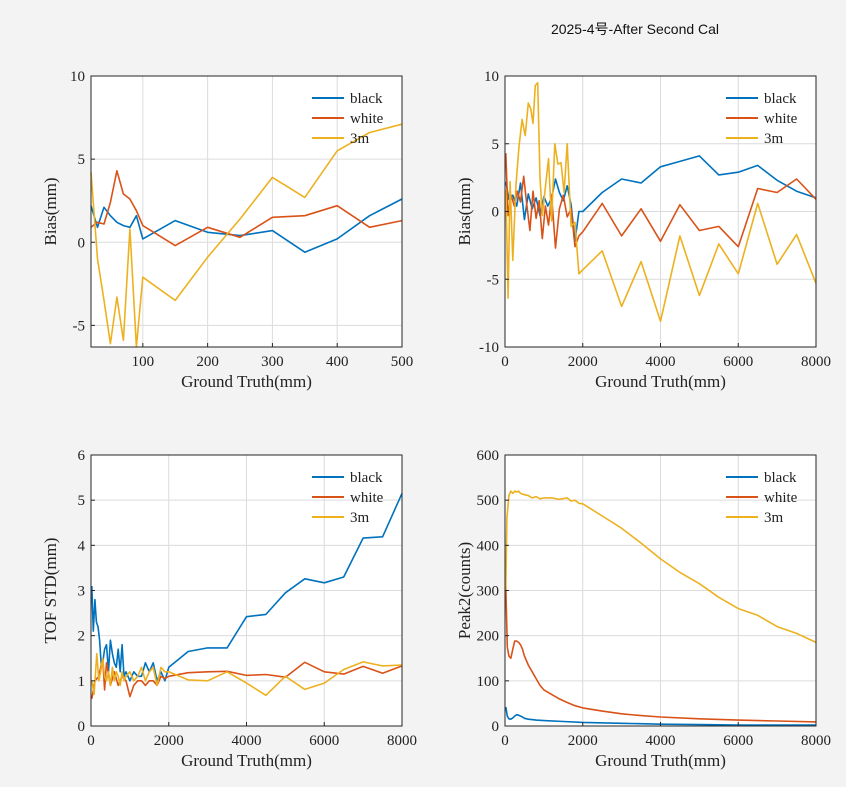 Image resolution: width=846 pixels, height=787 pixels. I want to click on y-tick-label: 1, so click(82, 682).